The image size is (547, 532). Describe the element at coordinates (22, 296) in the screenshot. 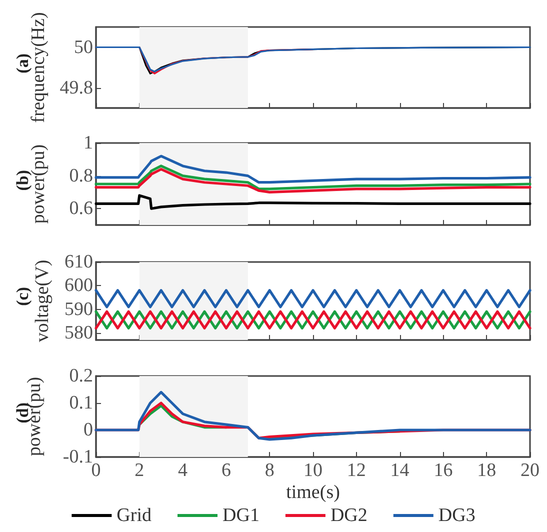

I see `text: (c)` at that location.